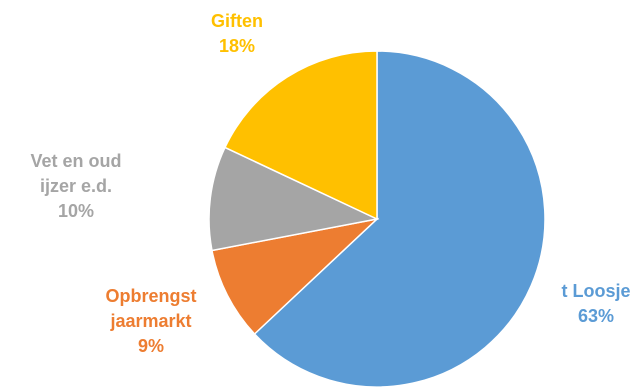  I want to click on slice-label: t Loosje 63%, so click(595, 303).